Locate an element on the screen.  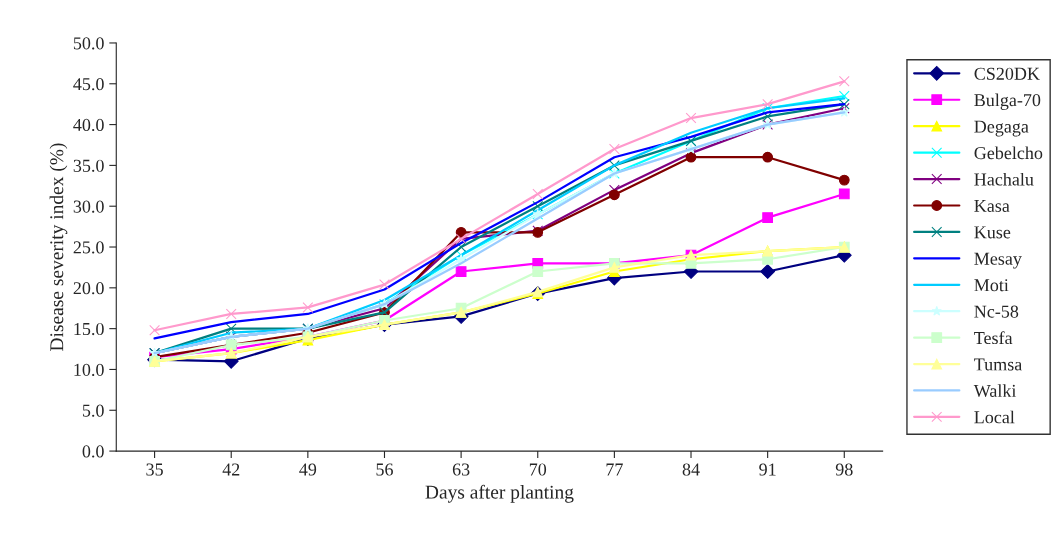
x-tick-label: 49 is located at coordinates (308, 469).